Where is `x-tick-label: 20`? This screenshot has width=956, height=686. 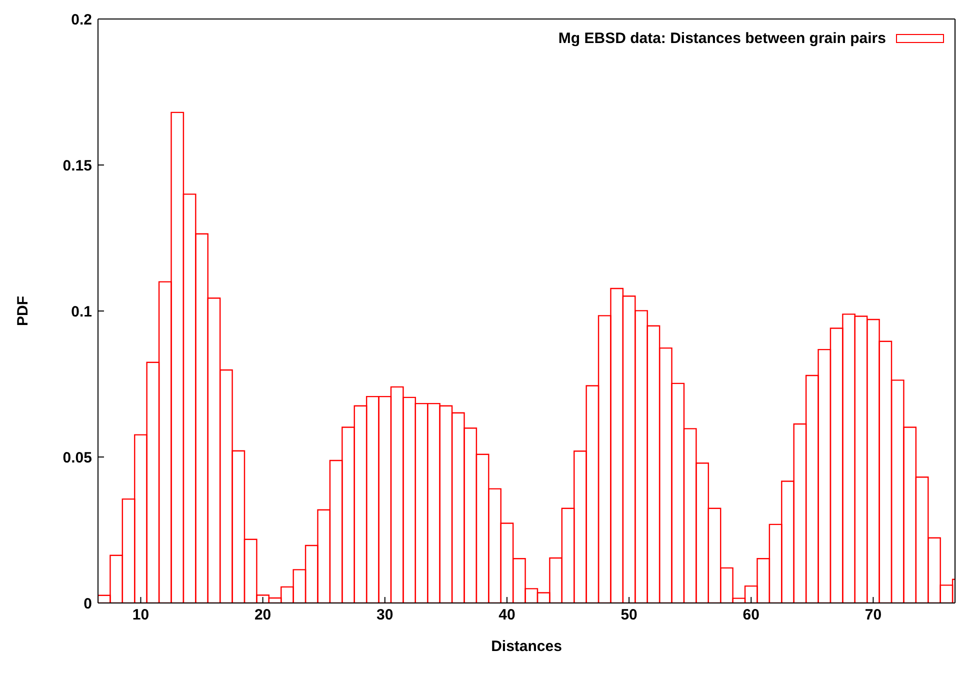 x-tick-label: 20 is located at coordinates (263, 615).